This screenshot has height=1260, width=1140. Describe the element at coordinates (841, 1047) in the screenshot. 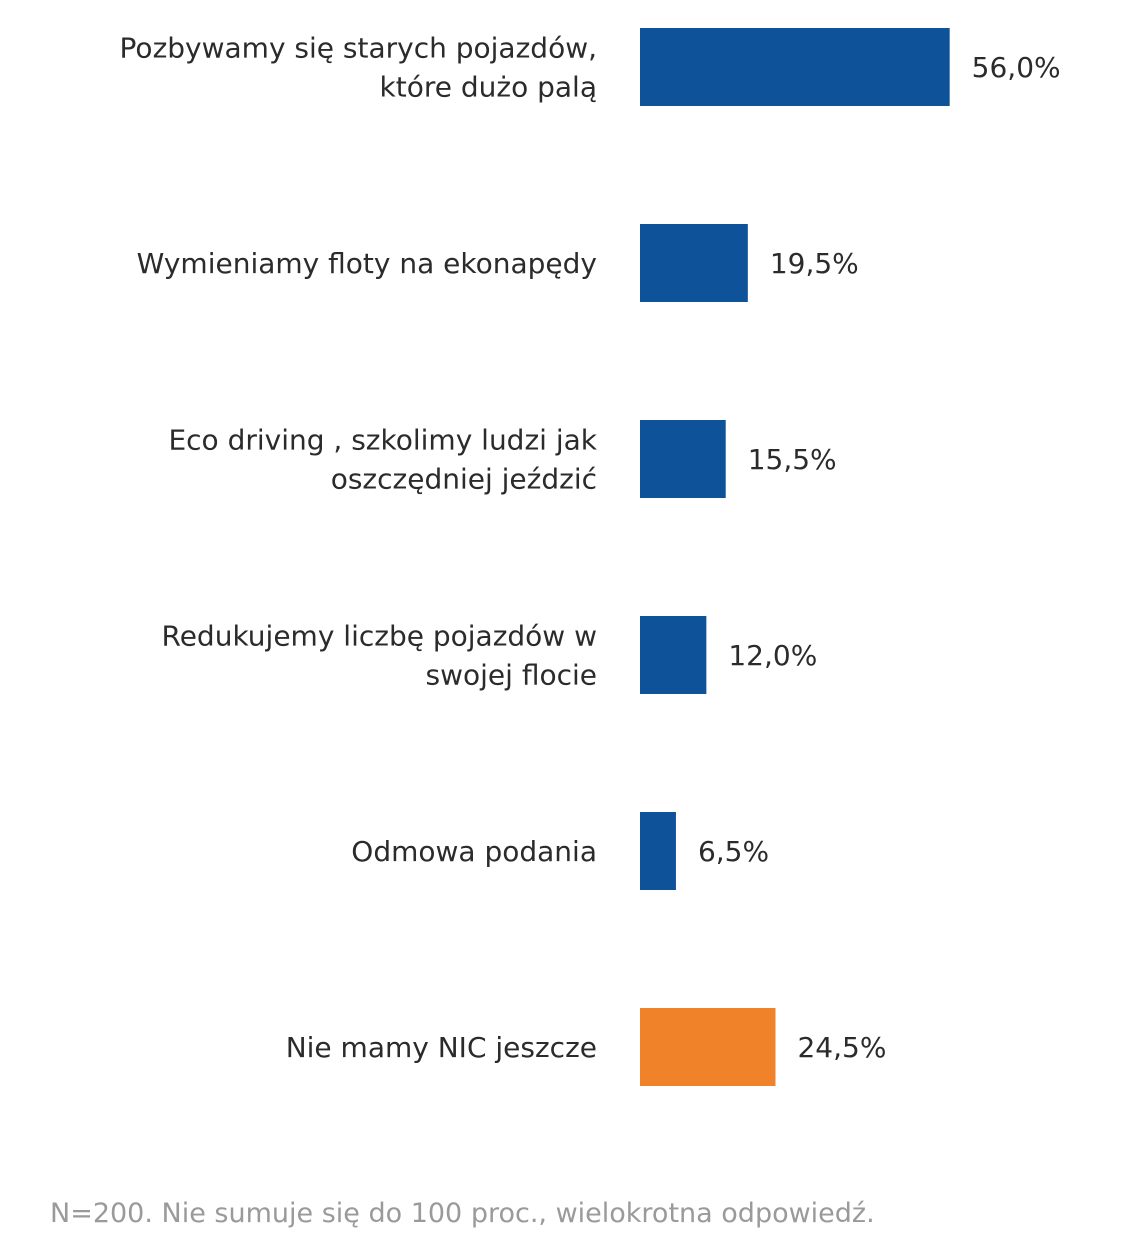

I see `value-label-5: 24,5%` at that location.